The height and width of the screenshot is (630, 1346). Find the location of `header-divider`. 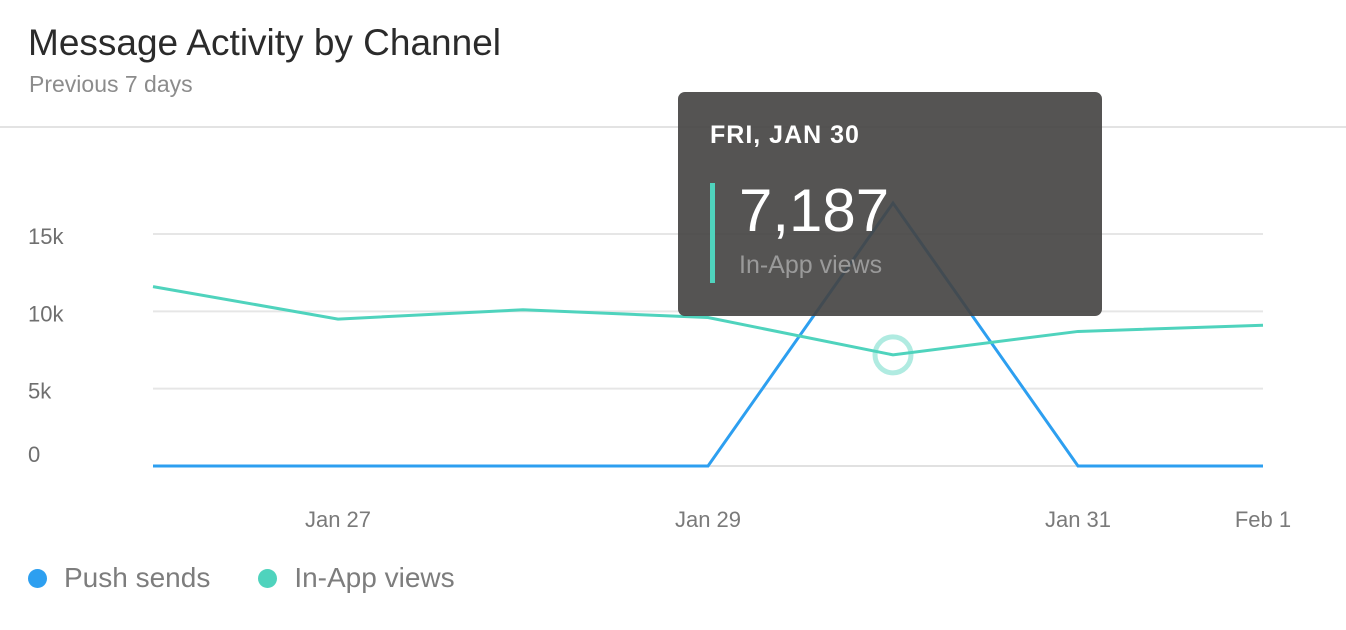

header-divider is located at coordinates (673, 127).